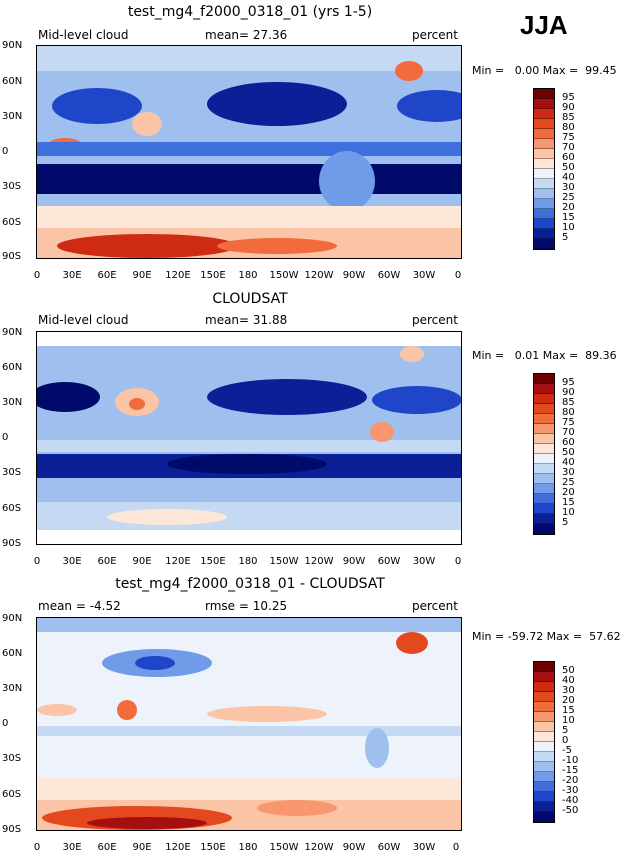  What do you see at coordinates (568, 217) in the screenshot?
I see `colorbar-label: 15` at bounding box center [568, 217].